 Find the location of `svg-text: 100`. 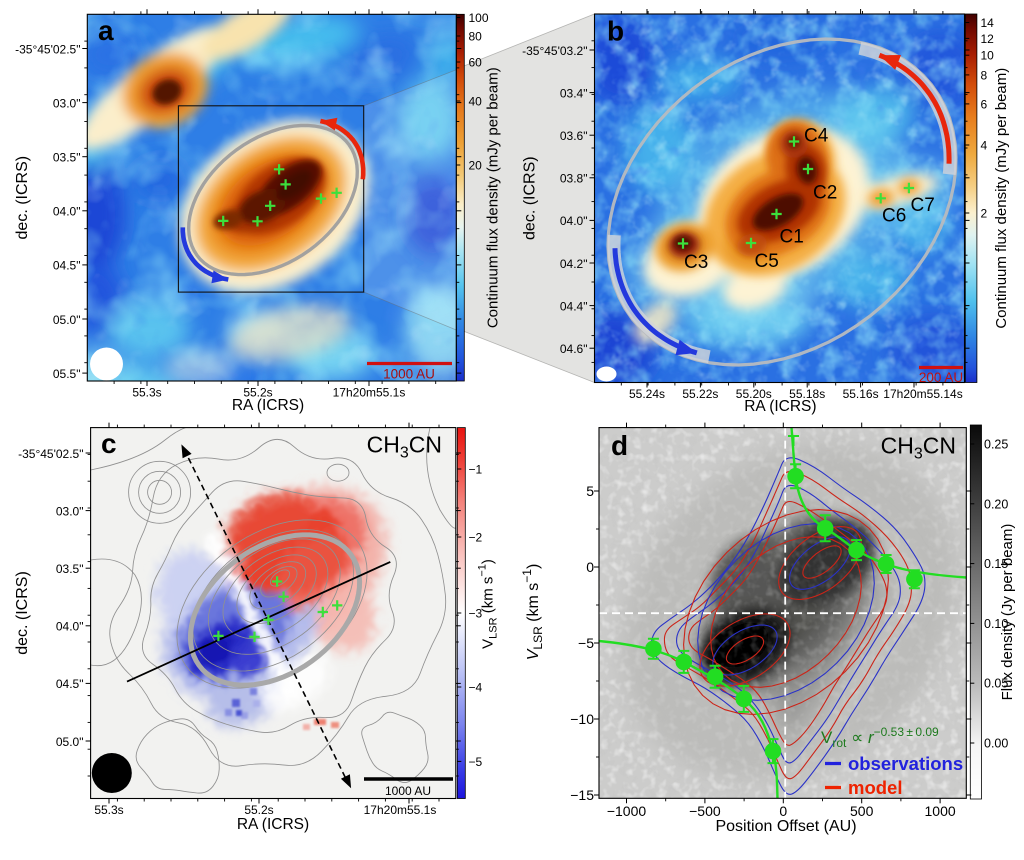

svg-text: 100 is located at coordinates (479, 18).